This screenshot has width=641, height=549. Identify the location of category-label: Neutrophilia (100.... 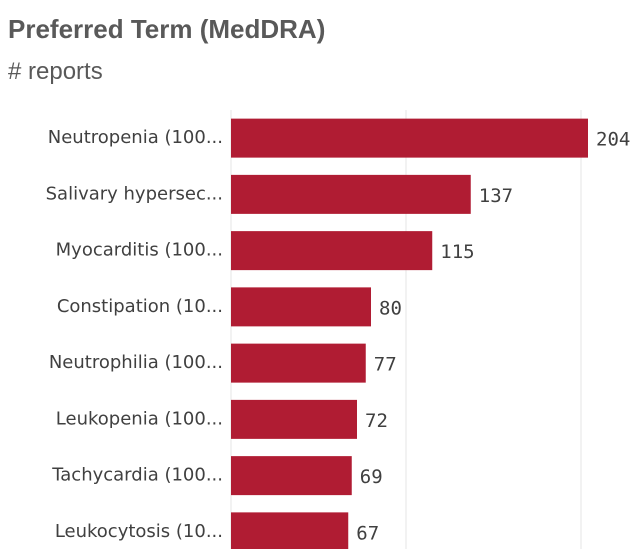
(136, 362).